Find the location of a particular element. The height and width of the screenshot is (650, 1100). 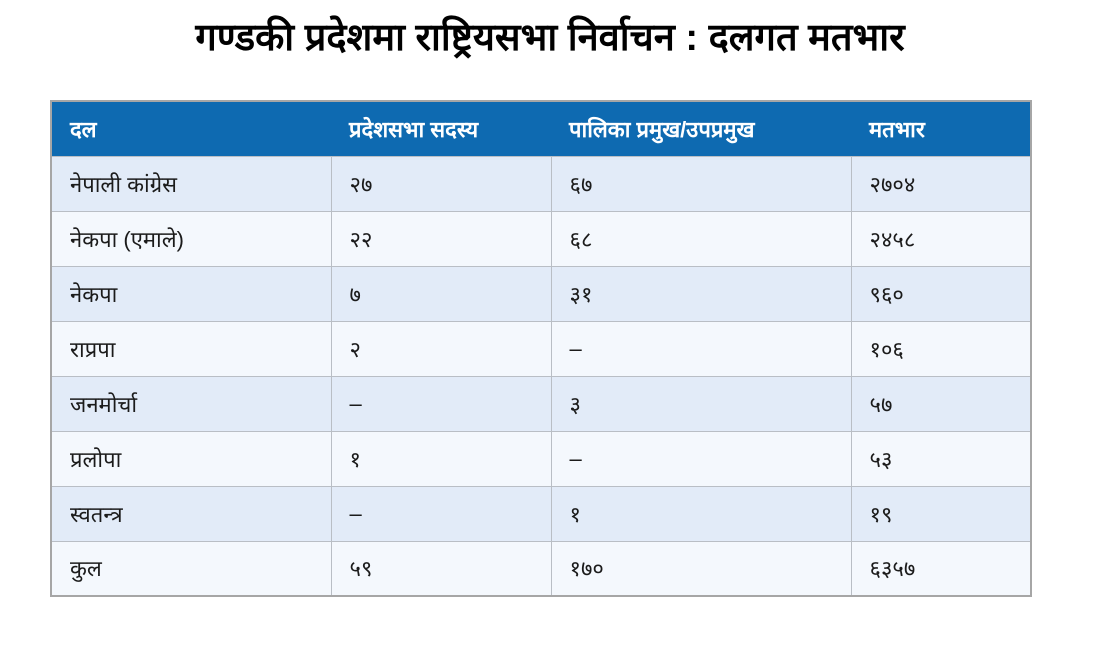

value-cell: ३ is located at coordinates (701, 403).